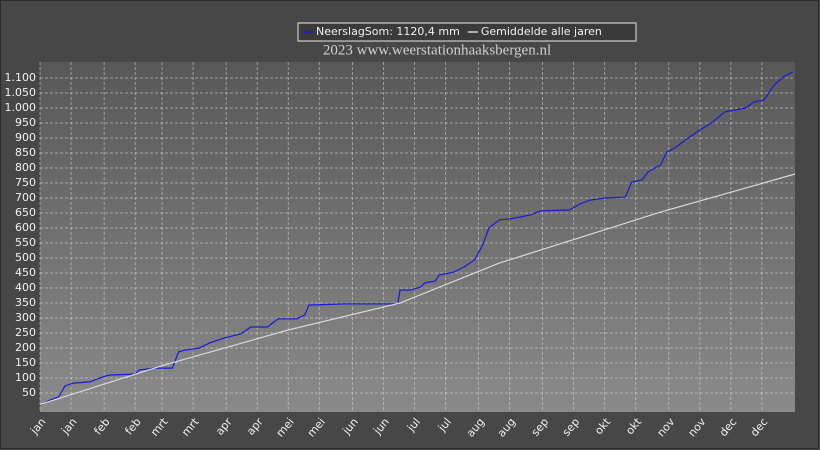 This screenshot has height=450, width=820. What do you see at coordinates (25, 122) in the screenshot?
I see `y-tick-label: 950` at bounding box center [25, 122].